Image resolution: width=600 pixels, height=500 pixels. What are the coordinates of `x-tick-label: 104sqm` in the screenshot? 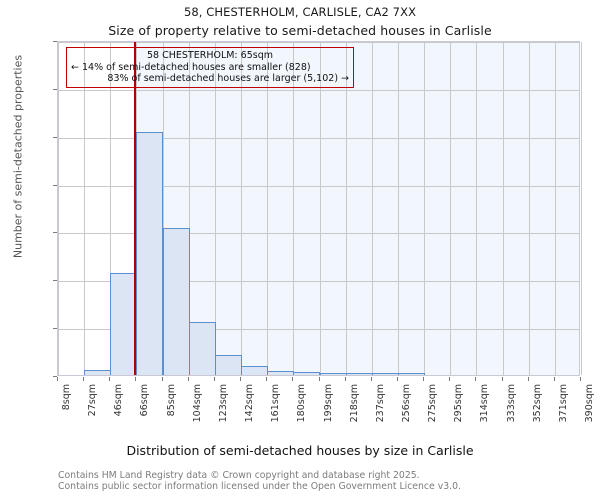 It's located at (197, 403).